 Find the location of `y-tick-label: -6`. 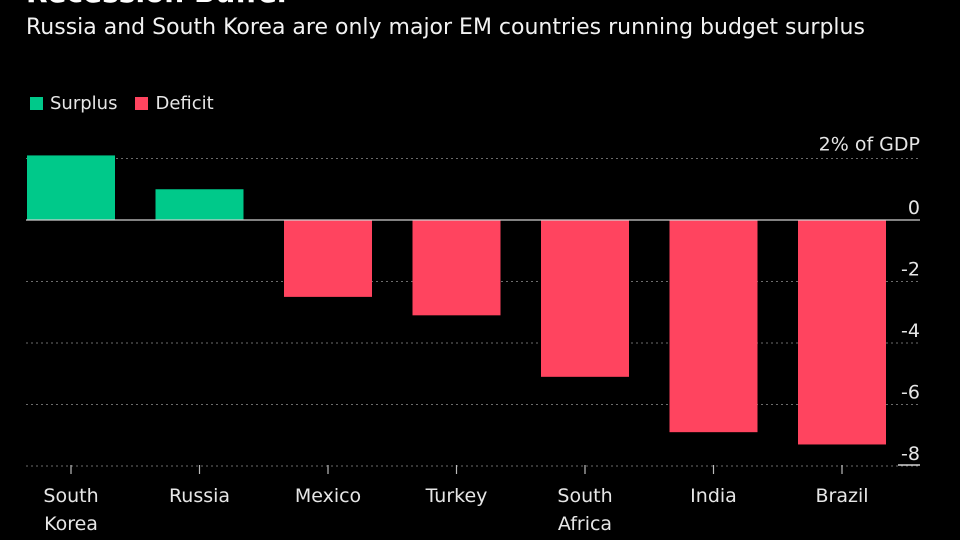

y-tick-label: -6 is located at coordinates (910, 393).